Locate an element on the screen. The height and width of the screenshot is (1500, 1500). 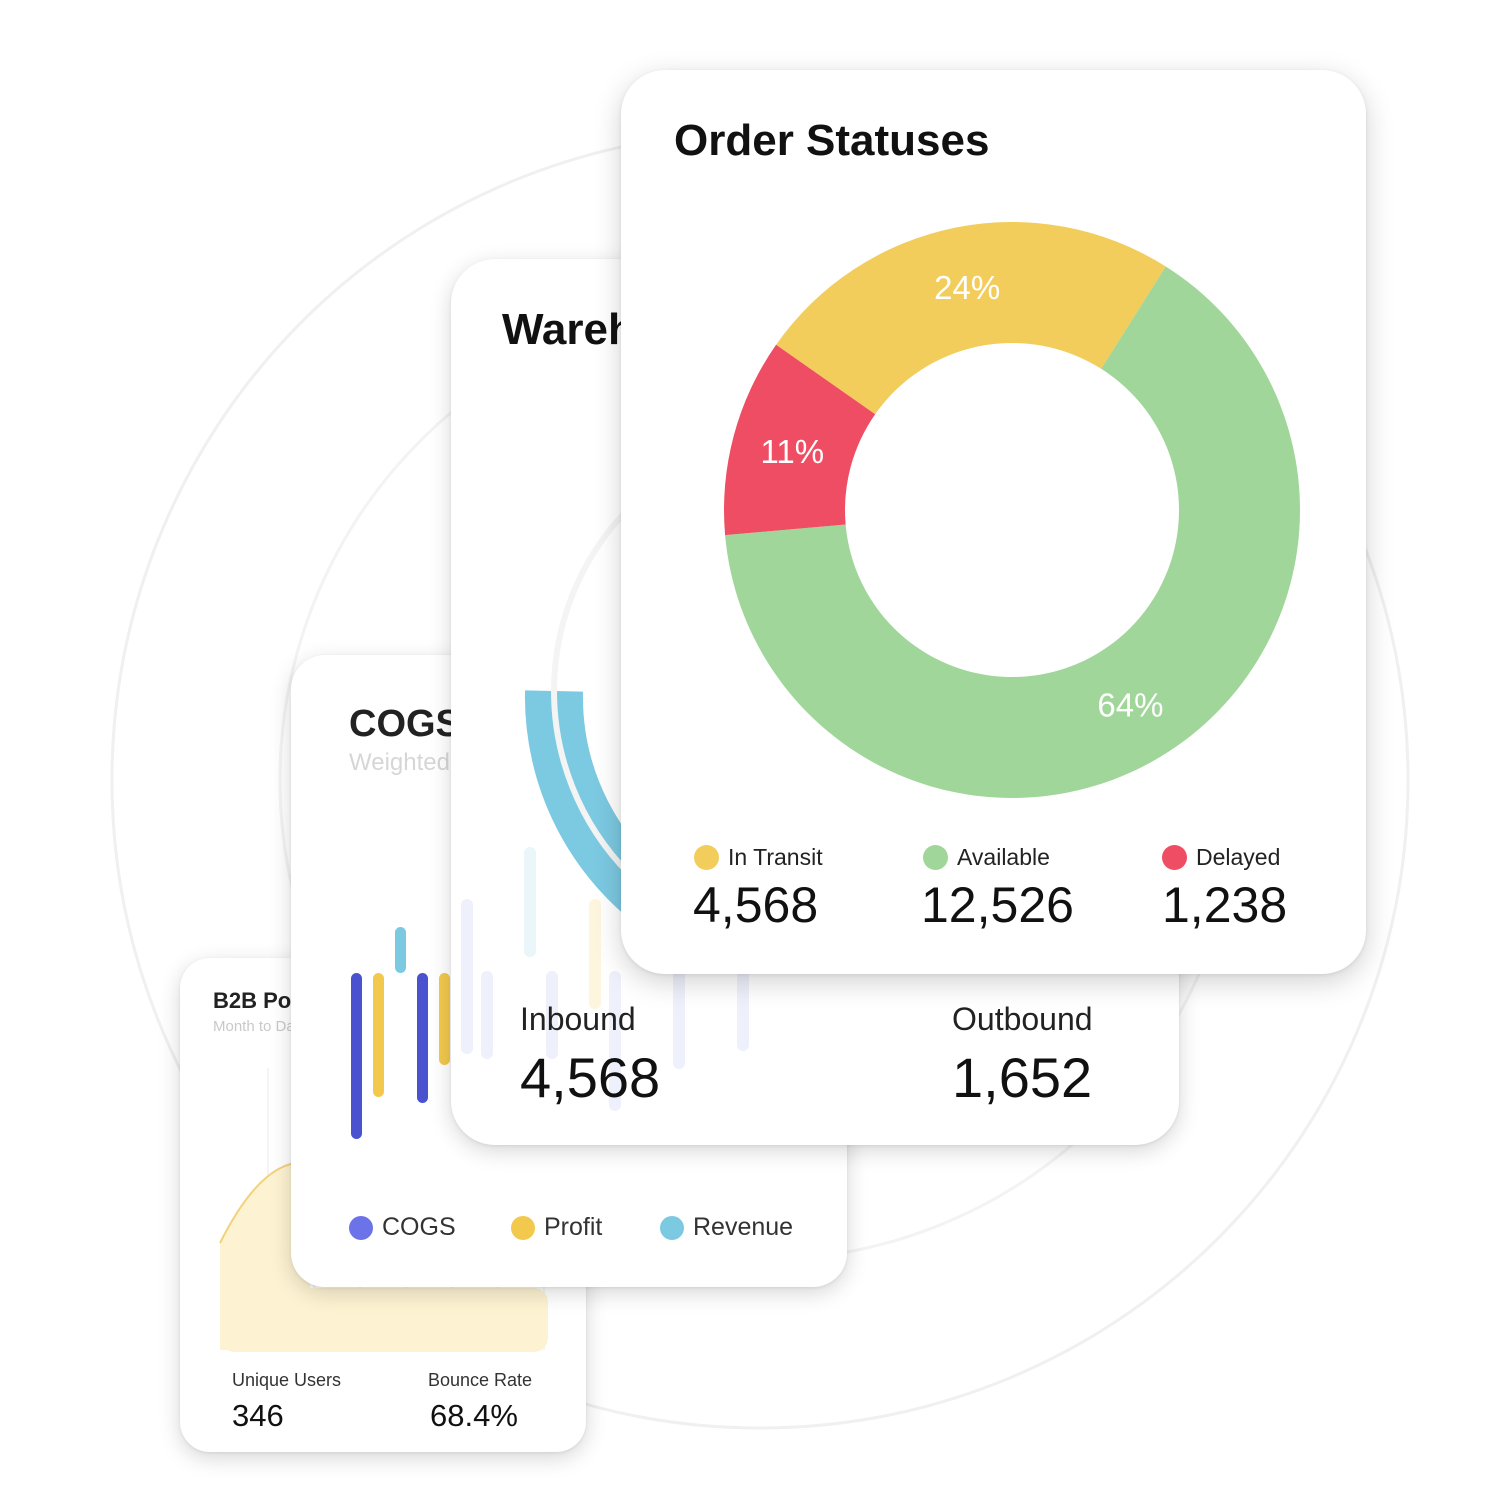
b2b-area-base is located at coordinates (384, 1320).